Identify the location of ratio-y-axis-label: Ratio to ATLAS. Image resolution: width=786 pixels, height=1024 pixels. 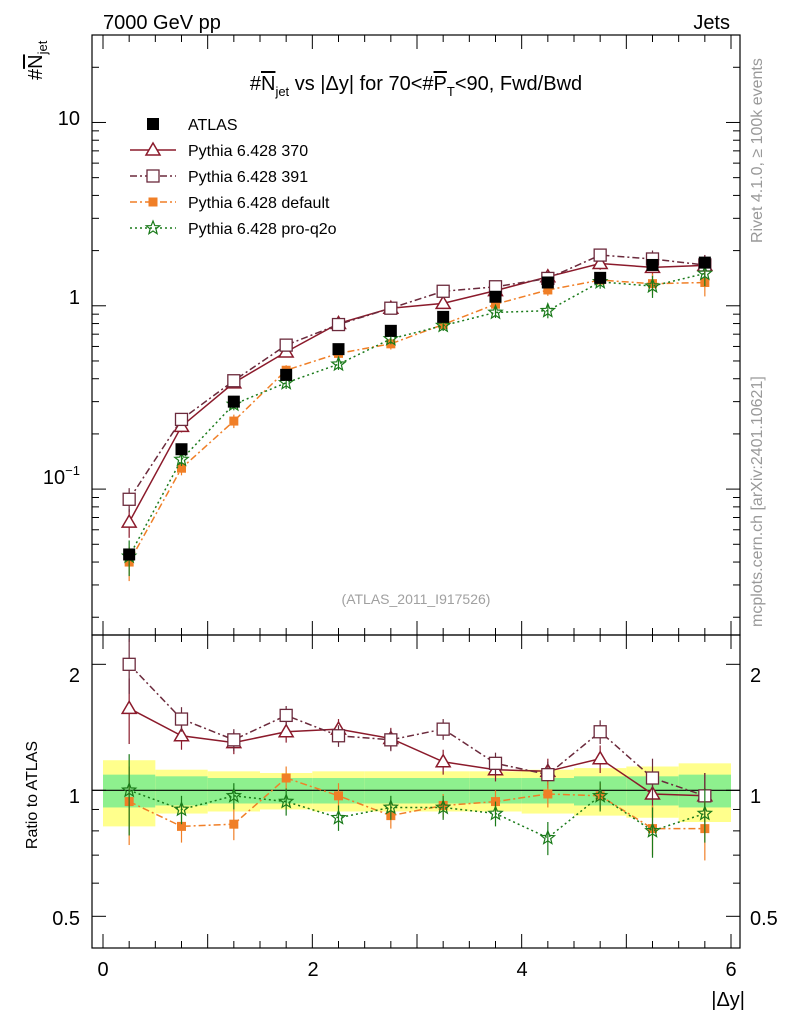
(32, 795).